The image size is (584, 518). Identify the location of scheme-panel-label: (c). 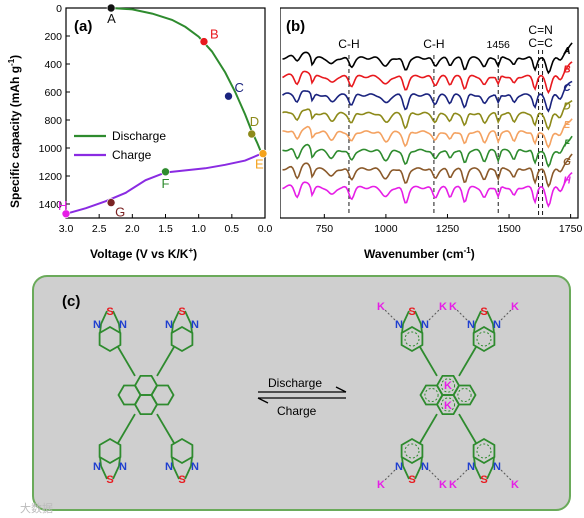
(71, 301).